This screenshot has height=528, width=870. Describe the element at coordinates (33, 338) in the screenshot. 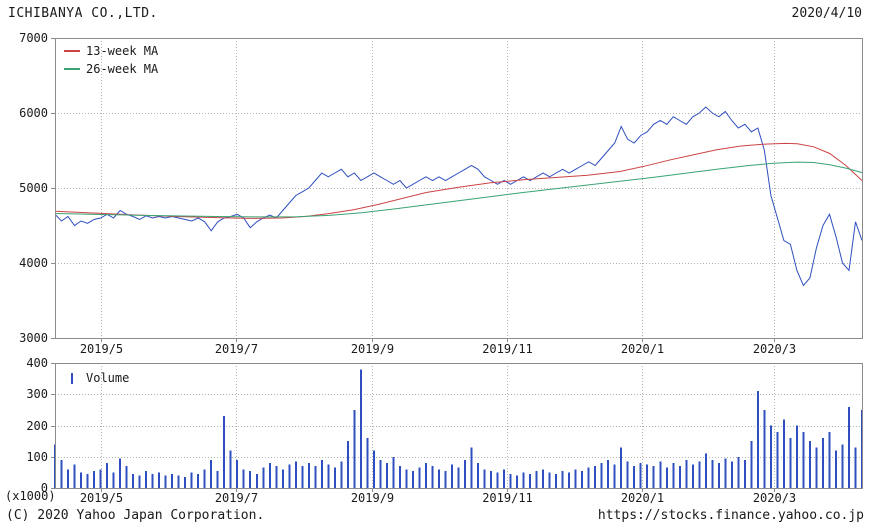

I see `svg-text: 3000` at that location.